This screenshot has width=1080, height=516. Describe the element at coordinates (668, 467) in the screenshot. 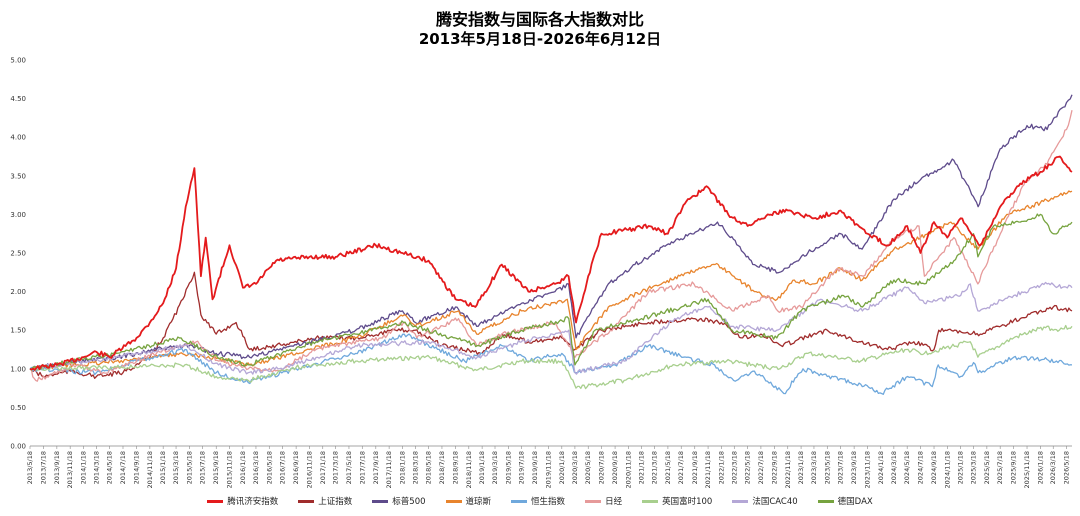

I see `x-tick-label: 2021/5/18` at that location.